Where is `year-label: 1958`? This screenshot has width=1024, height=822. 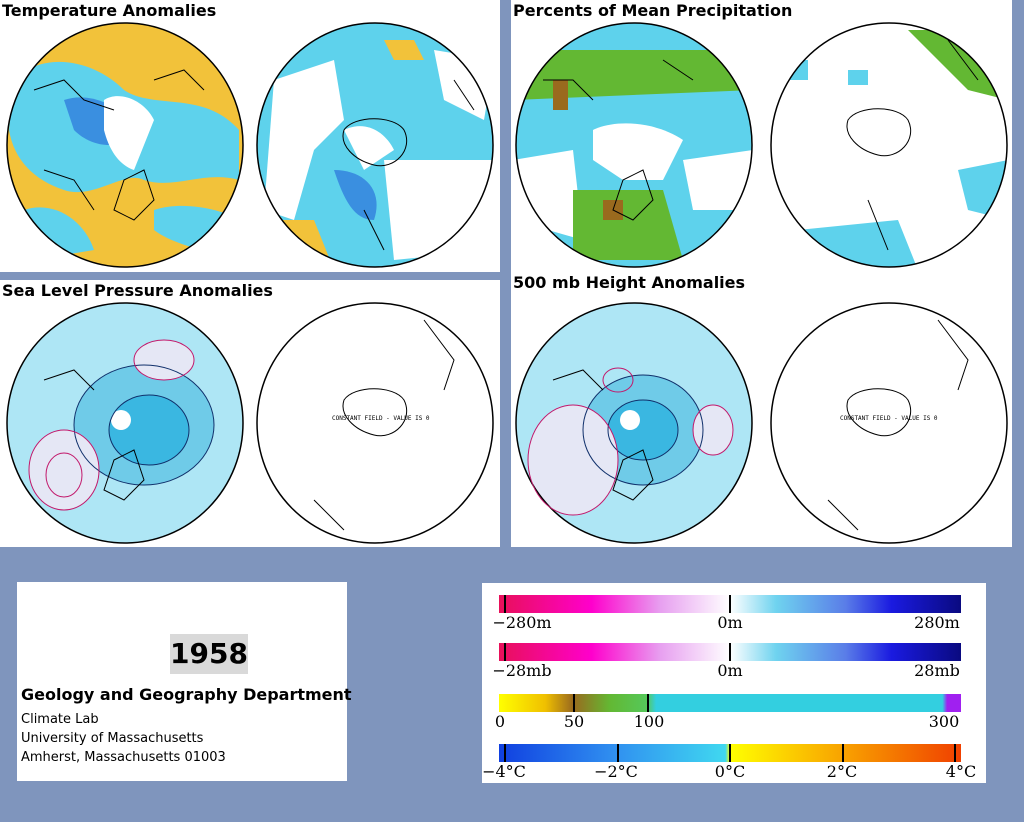 year-label: 1958 is located at coordinates (209, 654).